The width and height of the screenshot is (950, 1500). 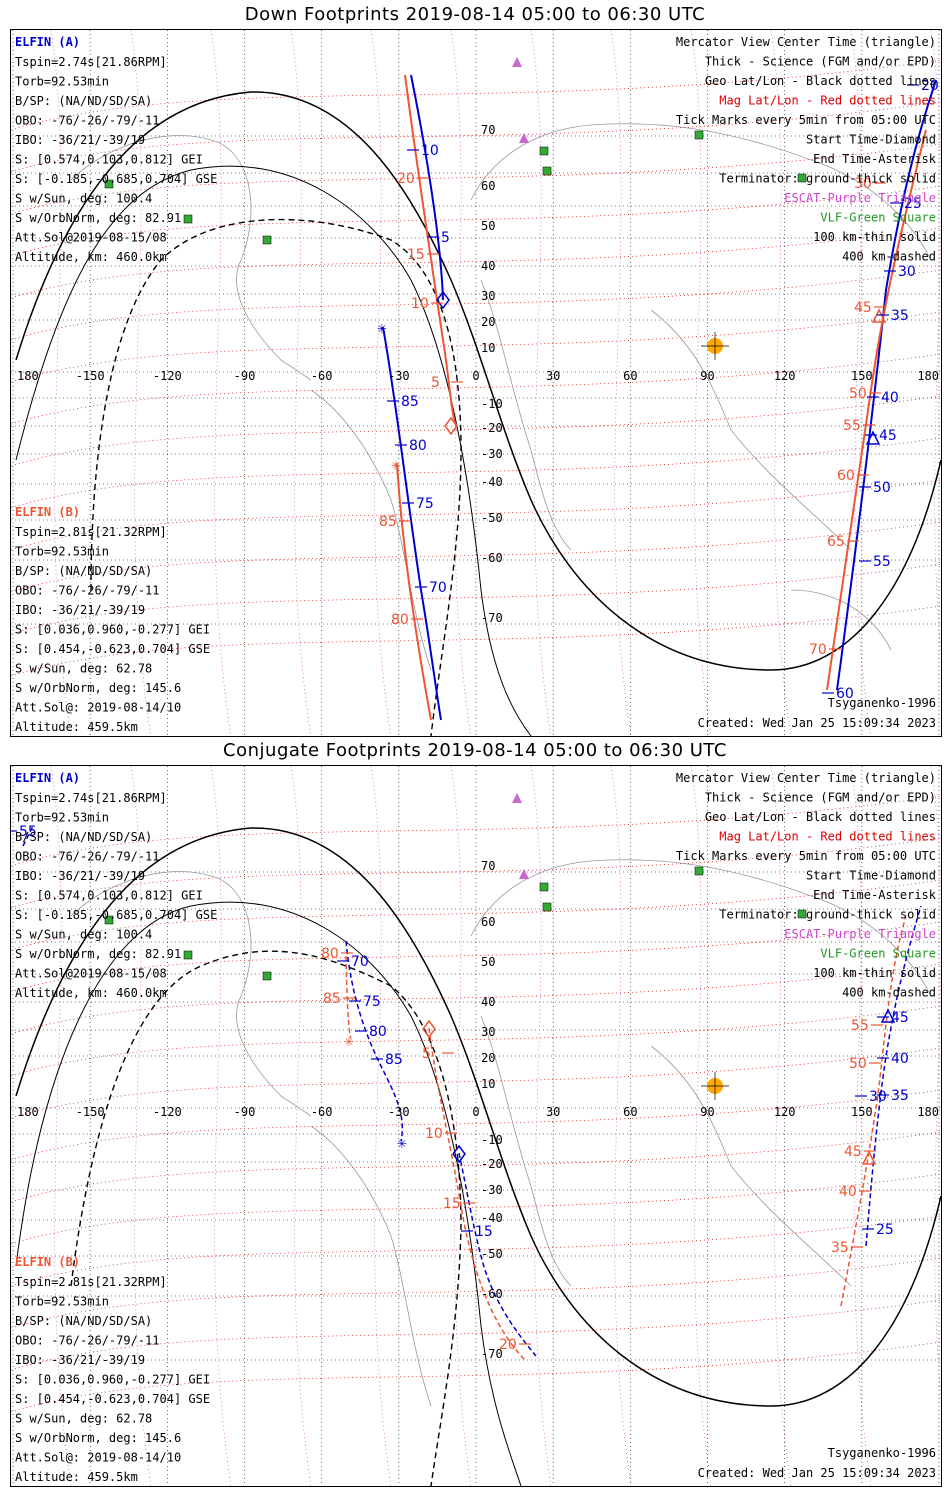 I want to click on elfin-b-tick-label: 55, so click(x=852, y=426).